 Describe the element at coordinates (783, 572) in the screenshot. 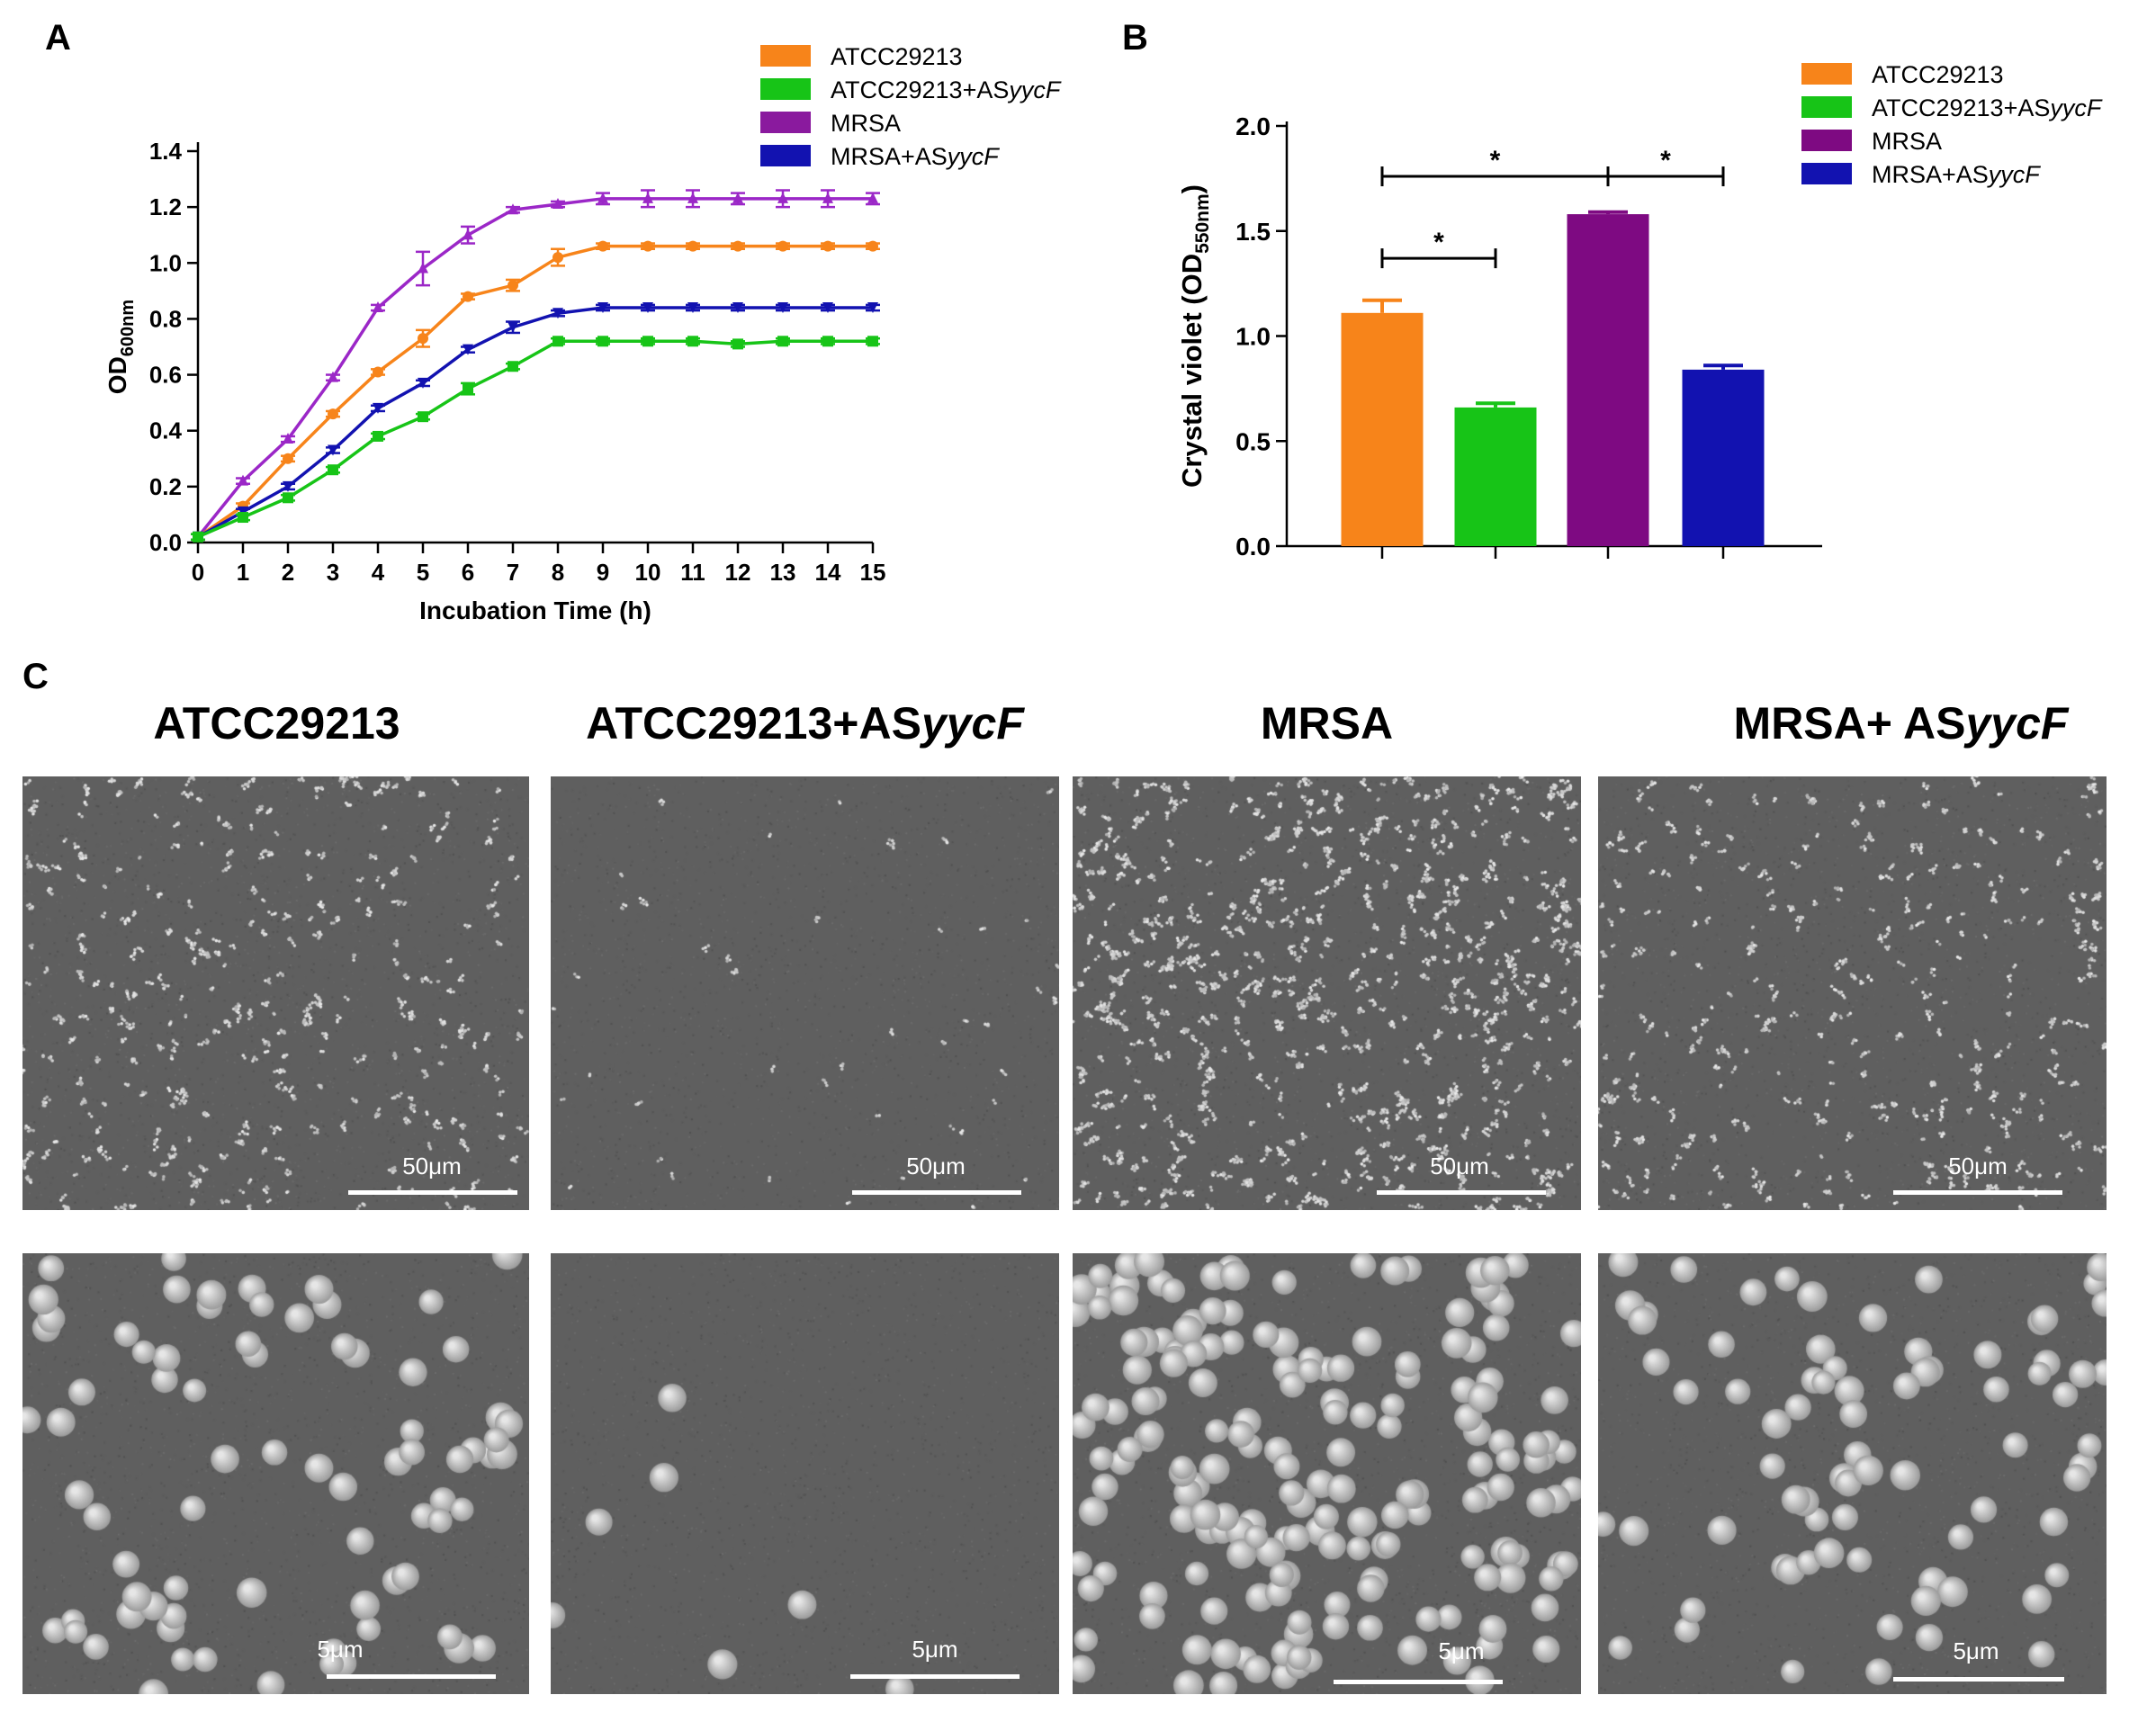

I see `x-tick-label: 13` at that location.